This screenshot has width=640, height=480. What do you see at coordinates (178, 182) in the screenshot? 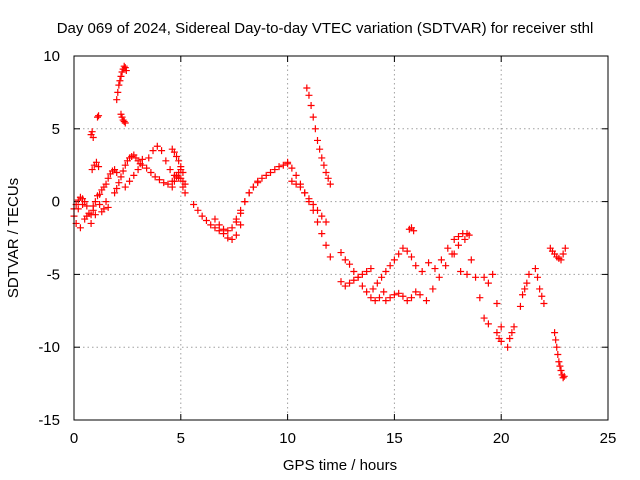
I see `series-seg-hump-b` at bounding box center [178, 182].